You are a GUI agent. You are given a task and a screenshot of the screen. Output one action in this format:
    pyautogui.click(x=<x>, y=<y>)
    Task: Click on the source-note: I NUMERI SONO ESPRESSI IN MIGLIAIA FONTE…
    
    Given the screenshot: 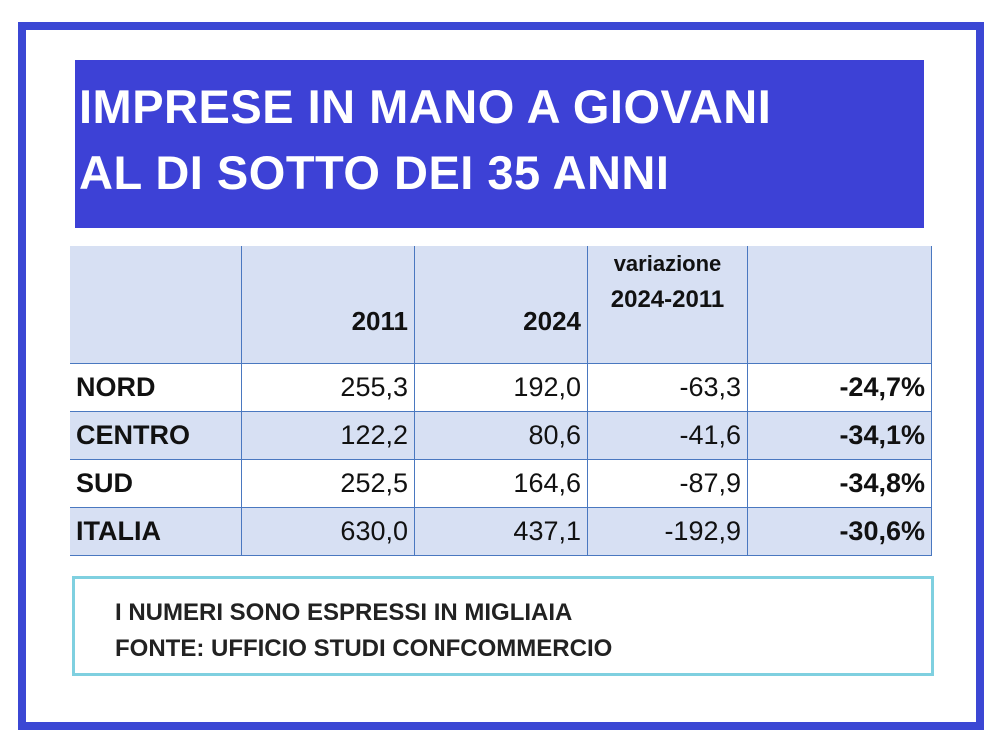 What is the action you would take?
    pyautogui.click(x=503, y=626)
    